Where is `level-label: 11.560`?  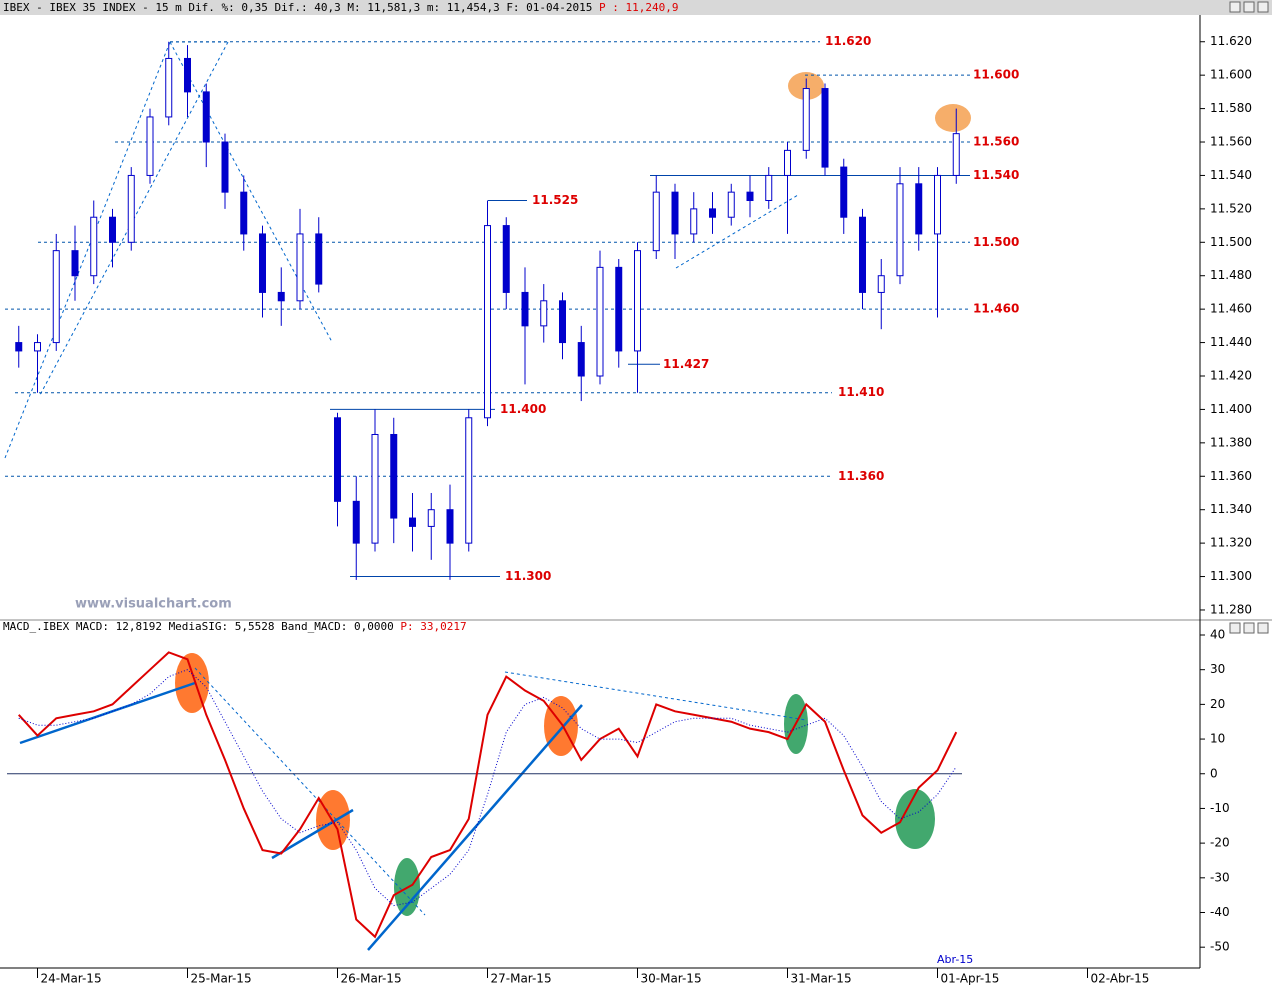
level-label: 11.560 is located at coordinates (996, 142).